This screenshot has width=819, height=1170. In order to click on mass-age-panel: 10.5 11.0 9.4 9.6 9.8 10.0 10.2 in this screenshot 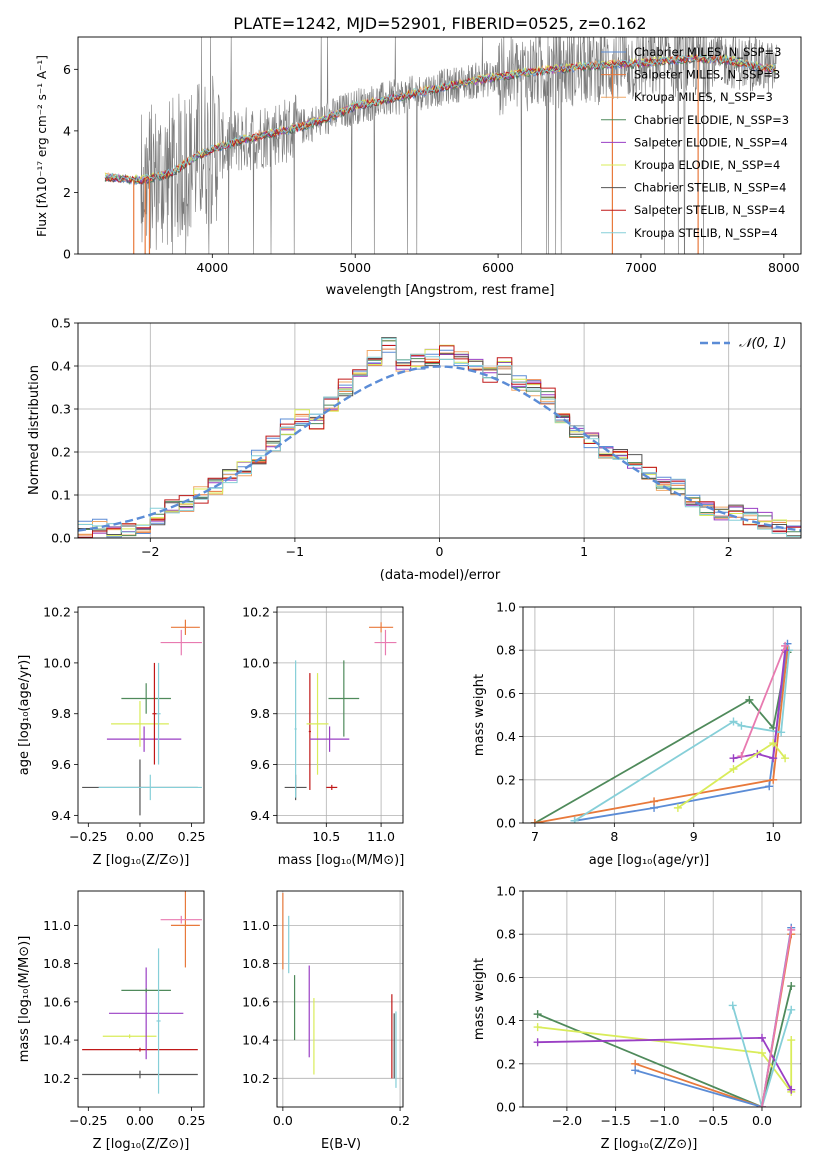, I will do `click(323, 724)`.